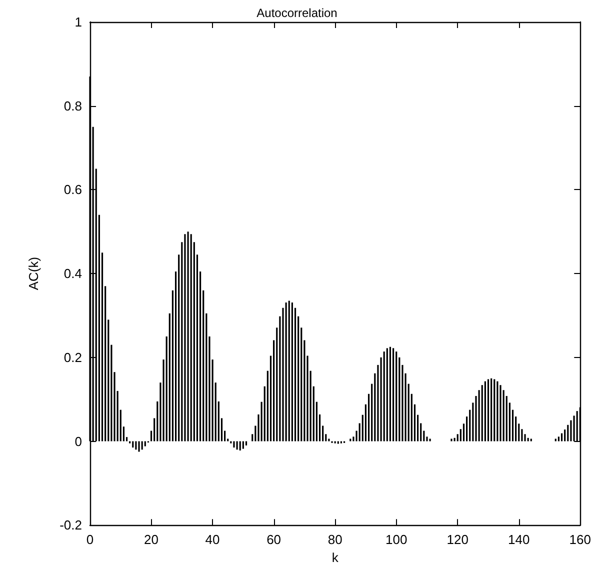  Describe the element at coordinates (274, 540) in the screenshot. I see `x-tick-label: 60` at that location.